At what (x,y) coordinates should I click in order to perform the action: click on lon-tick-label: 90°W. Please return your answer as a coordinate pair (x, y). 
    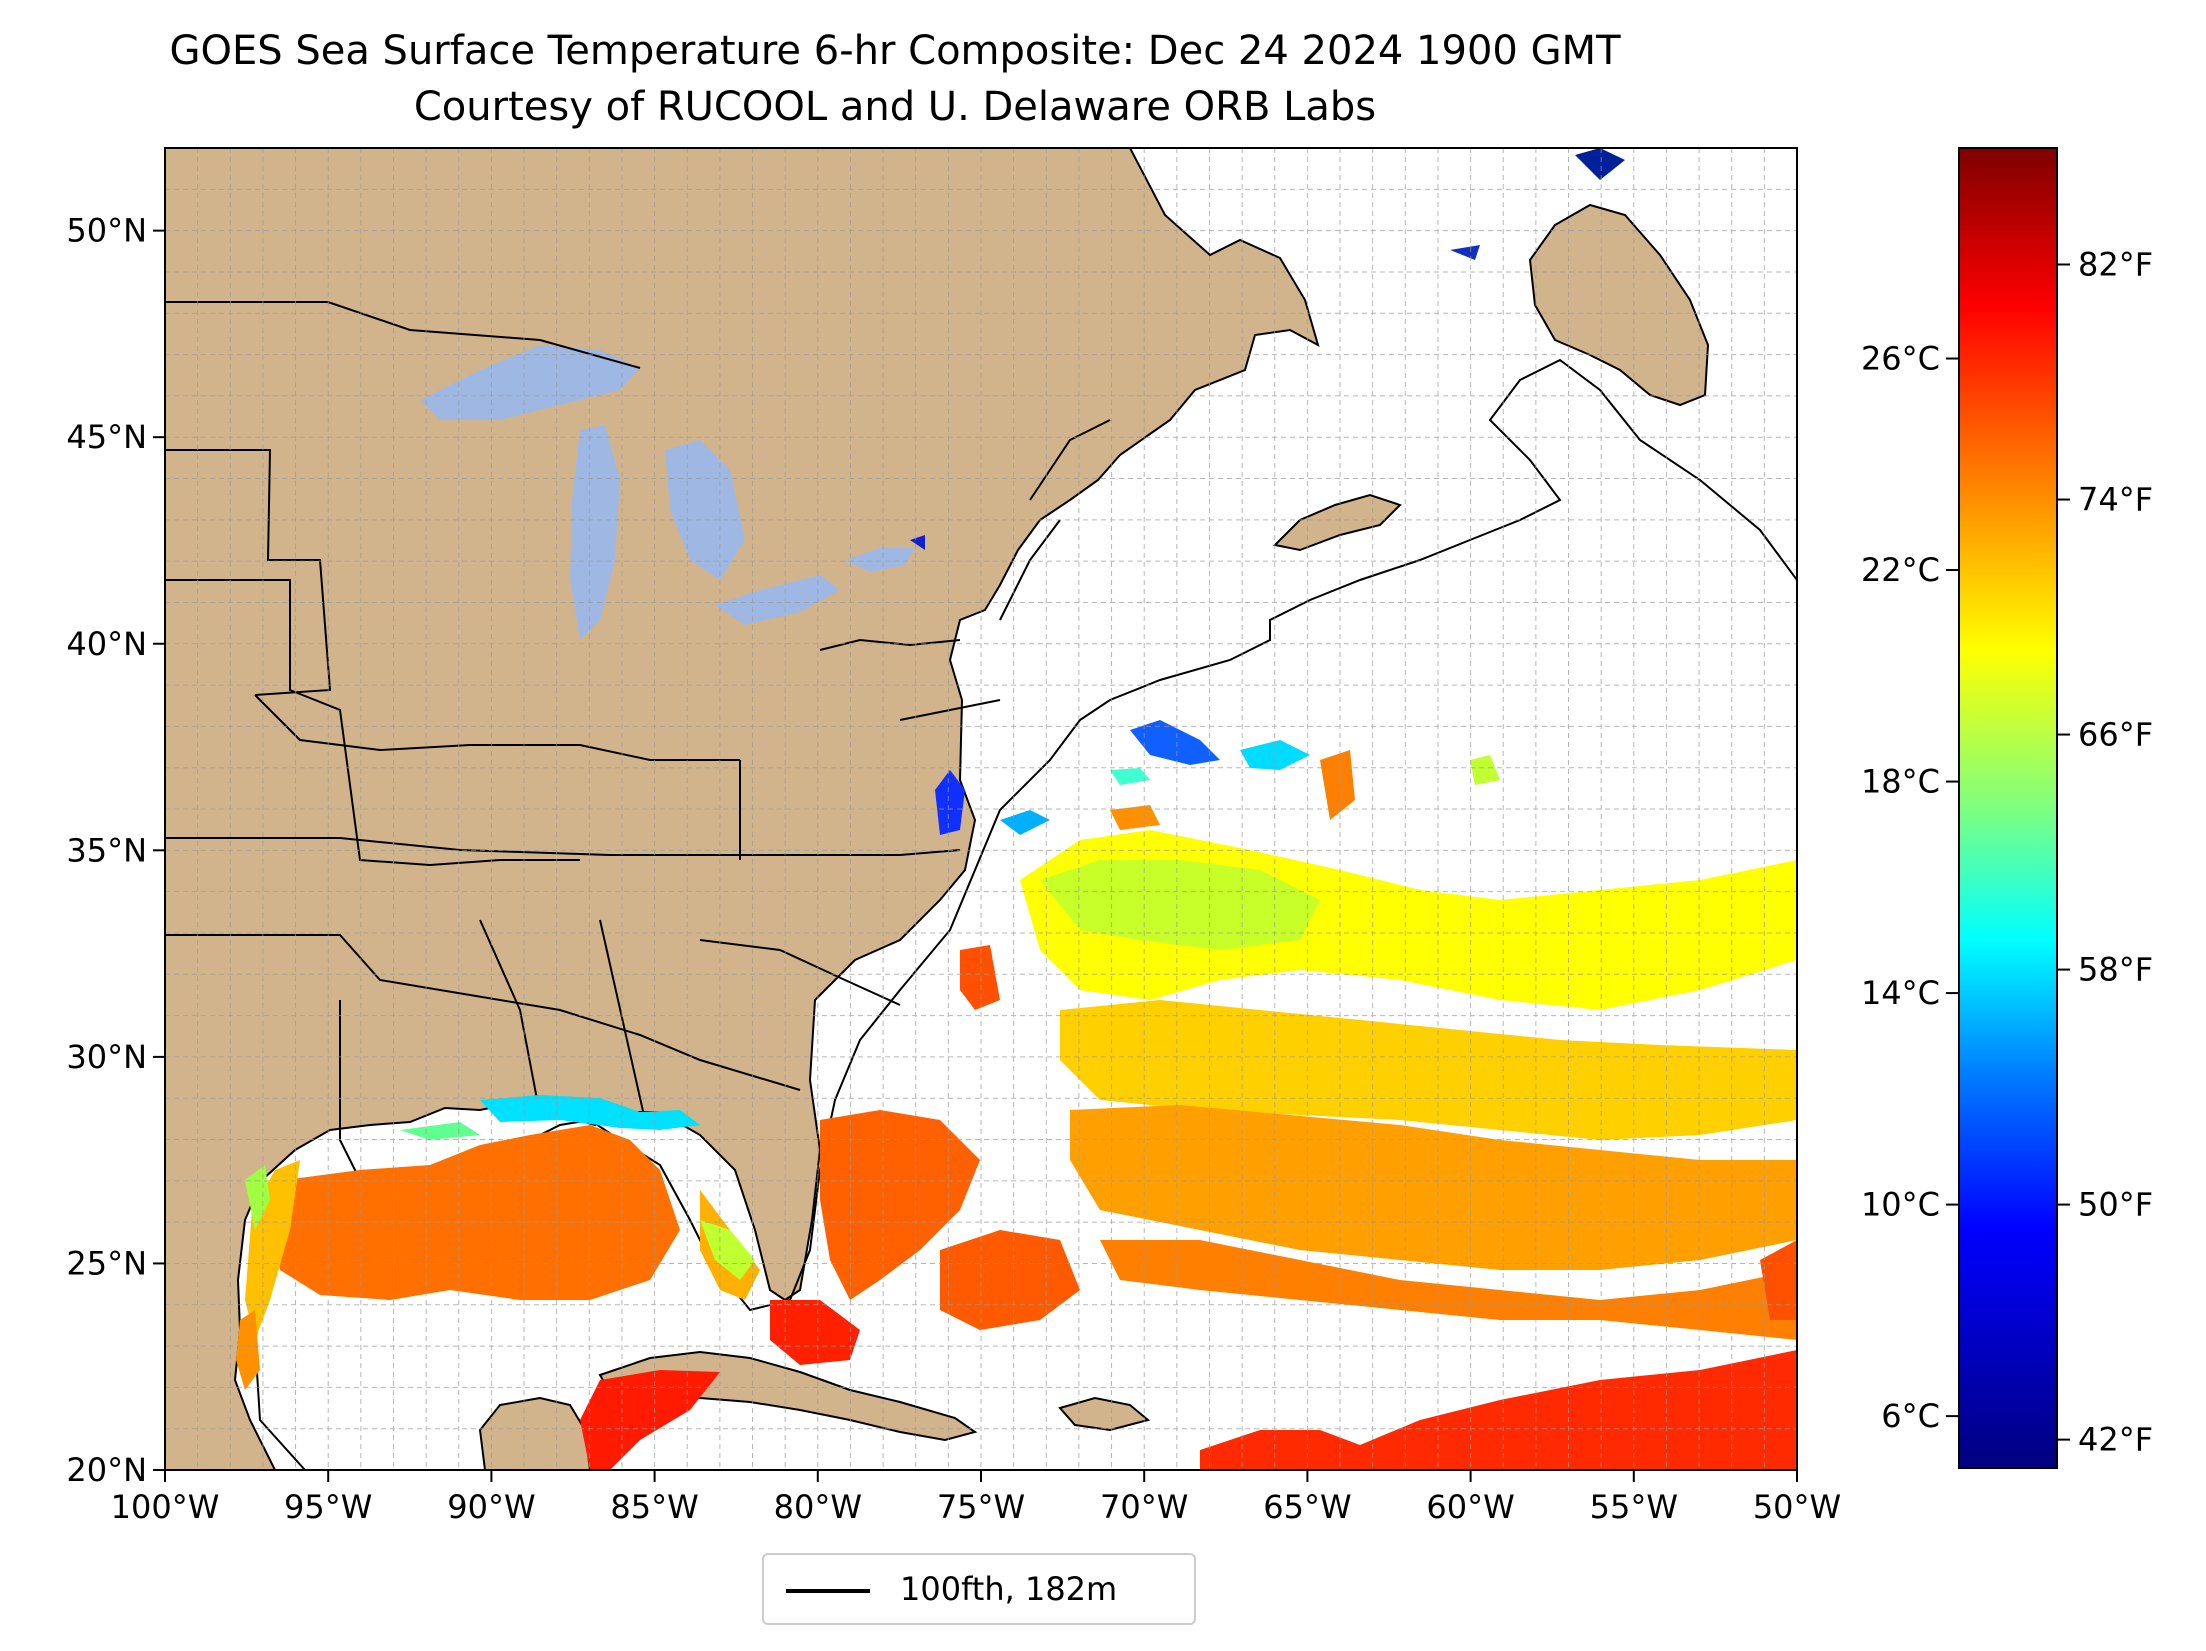
    Looking at the image, I should click on (491, 1507).